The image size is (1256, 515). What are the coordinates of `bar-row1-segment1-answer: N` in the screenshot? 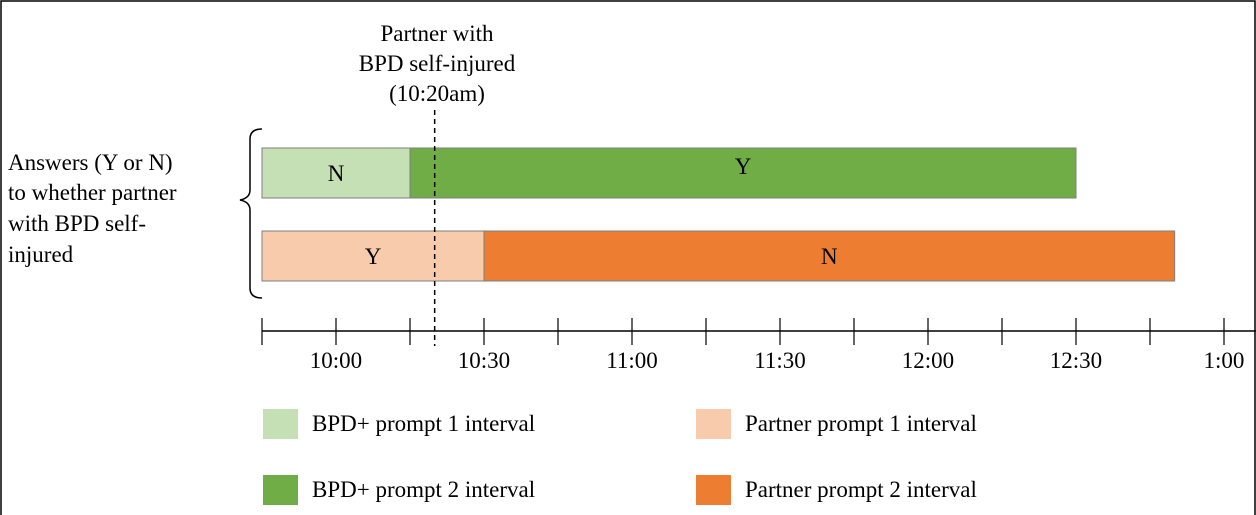 It's located at (336, 173).